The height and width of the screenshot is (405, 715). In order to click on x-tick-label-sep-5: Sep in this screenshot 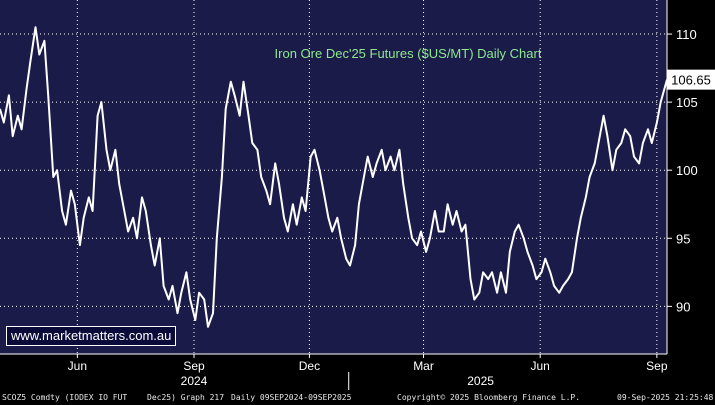, I will do `click(657, 366)`.